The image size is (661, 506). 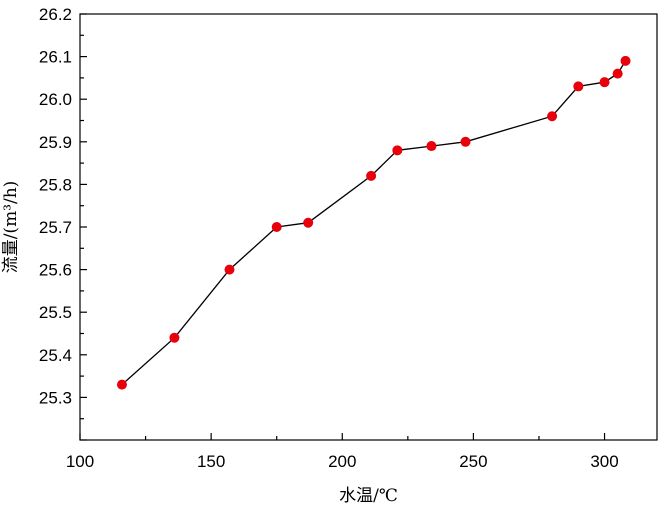 I want to click on y-tick-label: 25.4, so click(x=55, y=355).